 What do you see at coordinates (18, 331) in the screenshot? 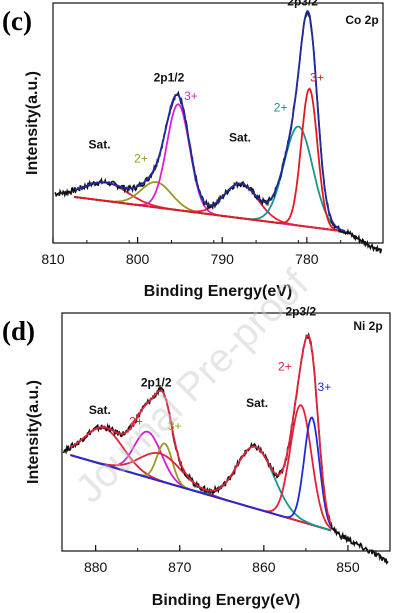
I see `panel-letter: (d)` at bounding box center [18, 331].